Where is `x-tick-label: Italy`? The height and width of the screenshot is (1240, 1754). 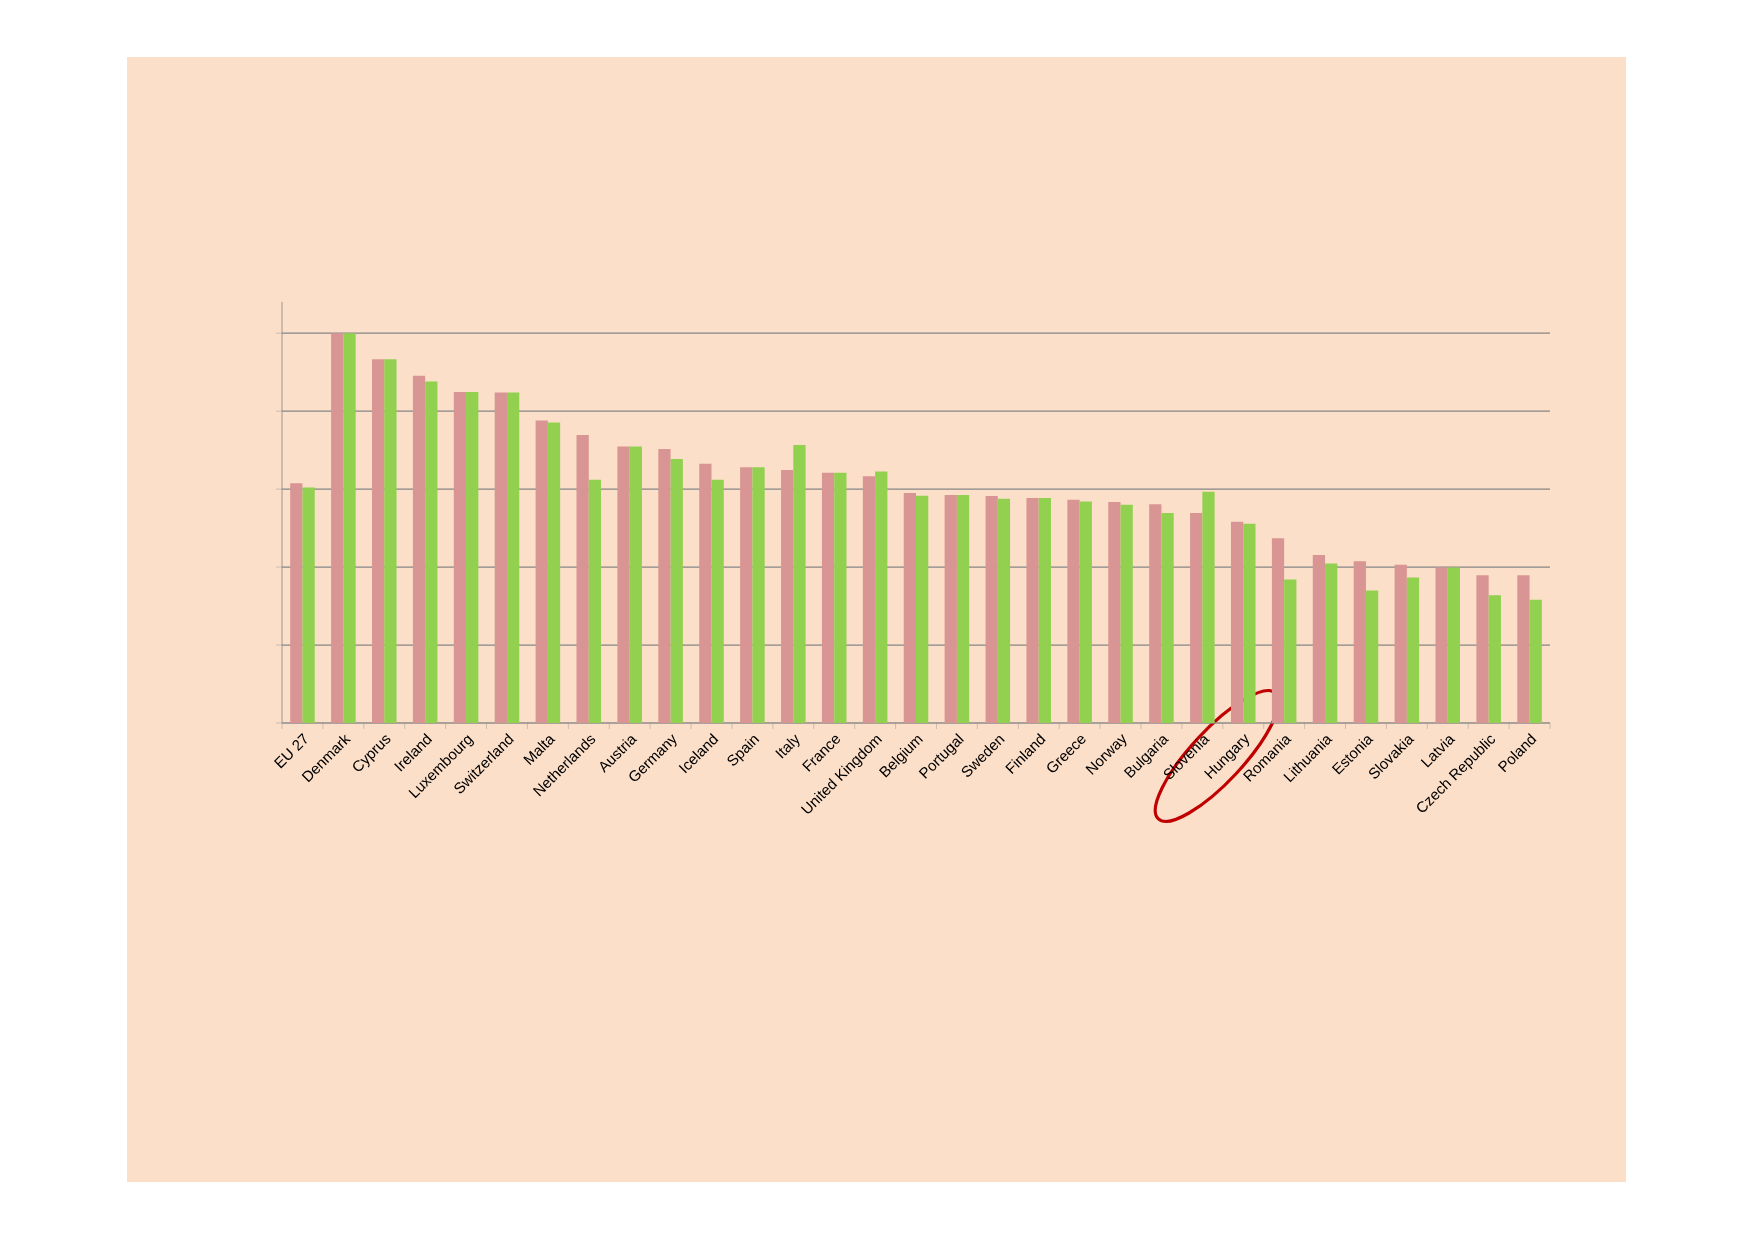
x-tick-label: Italy is located at coordinates (787, 746).